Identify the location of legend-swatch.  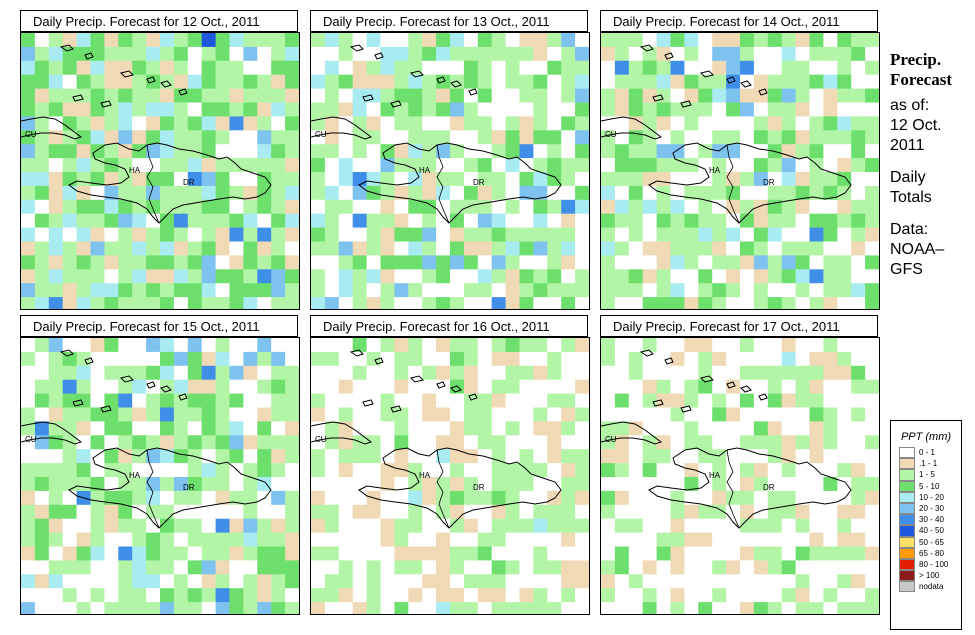
(907, 497).